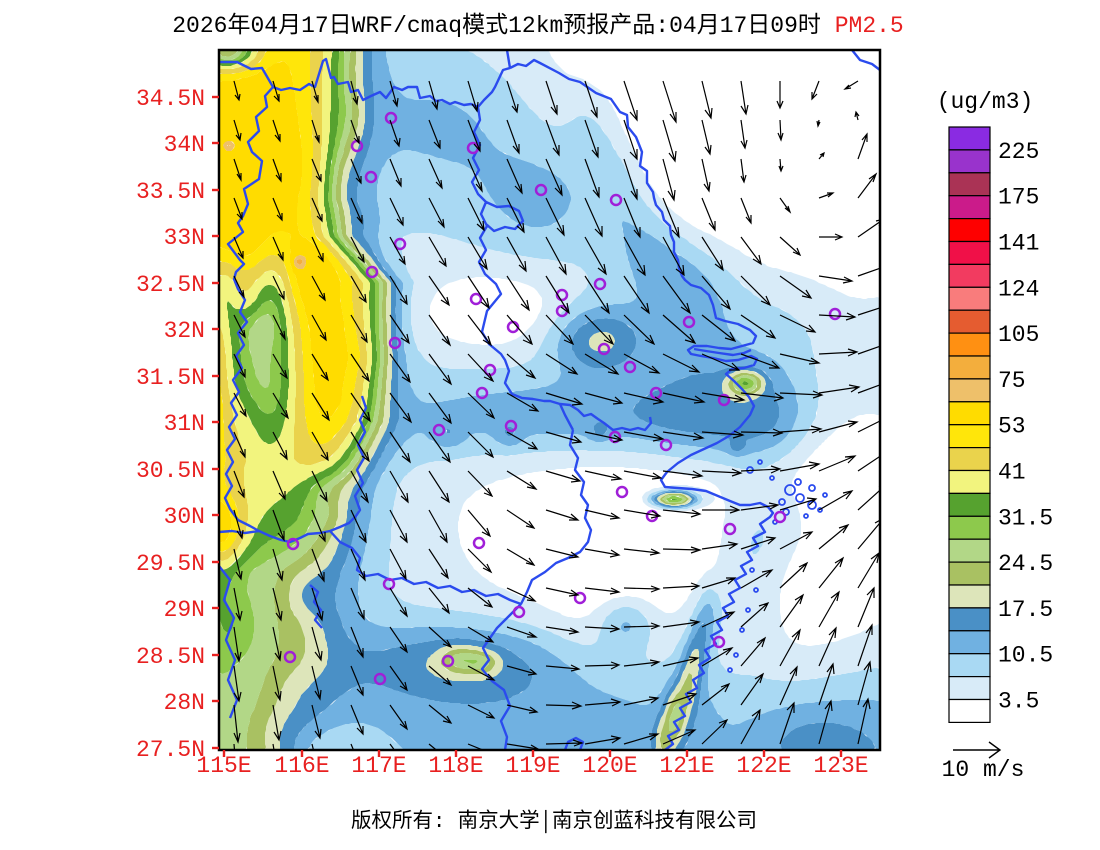 The width and height of the screenshot is (1100, 850). Describe the element at coordinates (840, 766) in the screenshot. I see `svg-text: 123E` at that location.